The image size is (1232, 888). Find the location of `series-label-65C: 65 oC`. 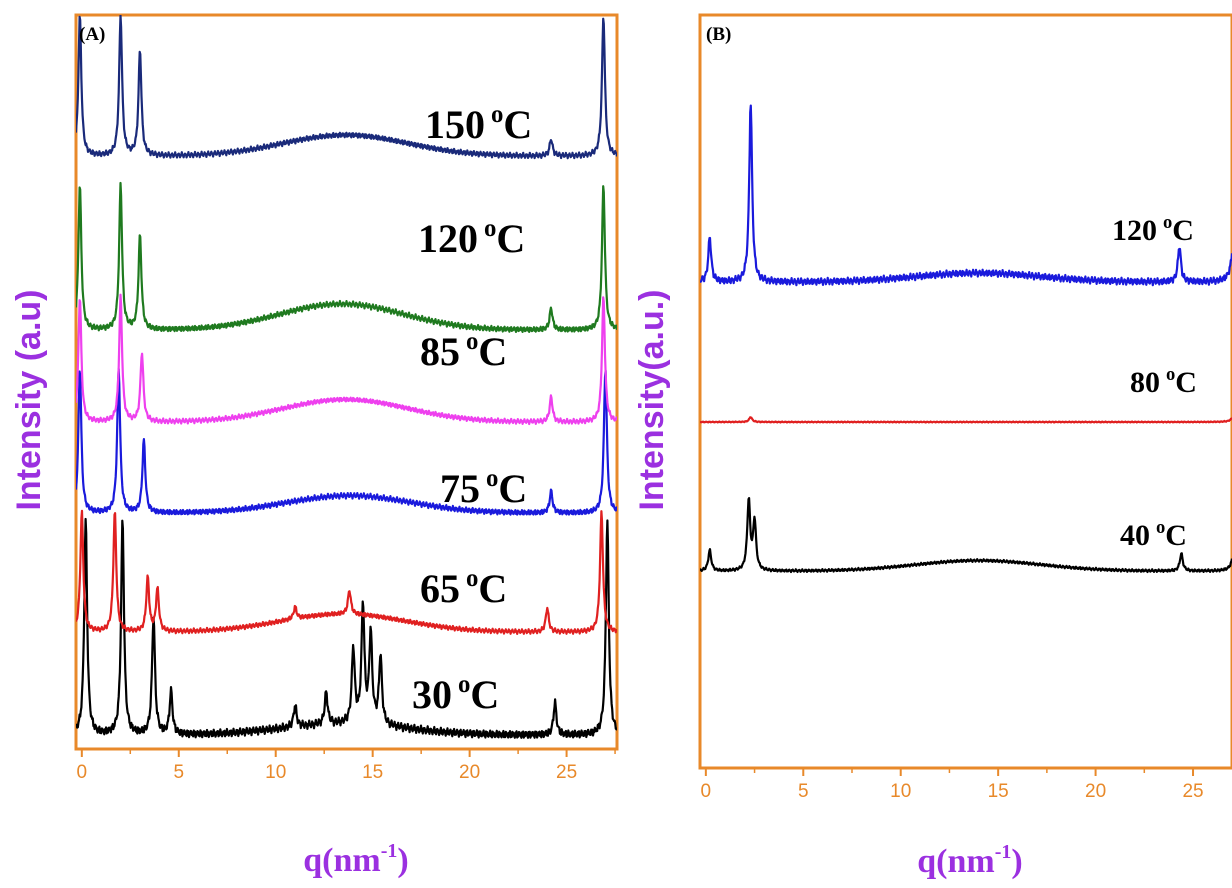

series-label-65C: 65 oC is located at coordinates (463, 588).